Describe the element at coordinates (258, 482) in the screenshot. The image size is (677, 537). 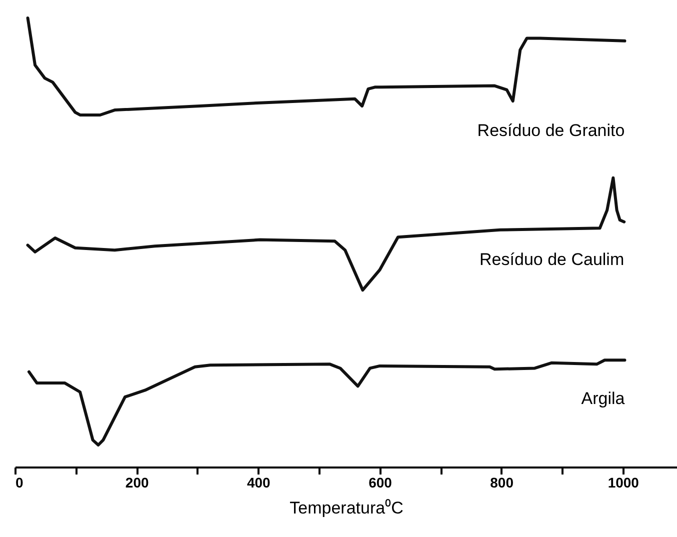
I see `x-tick-label: 400` at that location.